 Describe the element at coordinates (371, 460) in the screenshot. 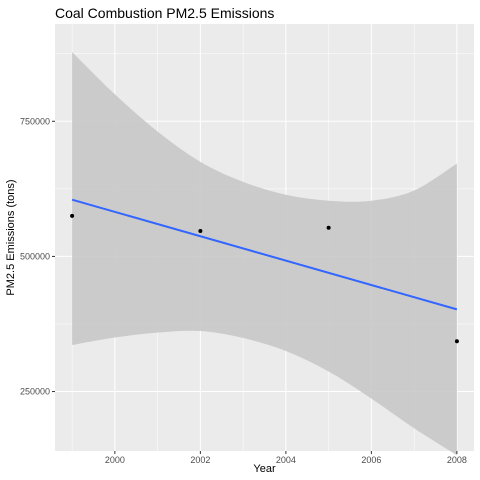

I see `x-tick-label: 2006` at that location.